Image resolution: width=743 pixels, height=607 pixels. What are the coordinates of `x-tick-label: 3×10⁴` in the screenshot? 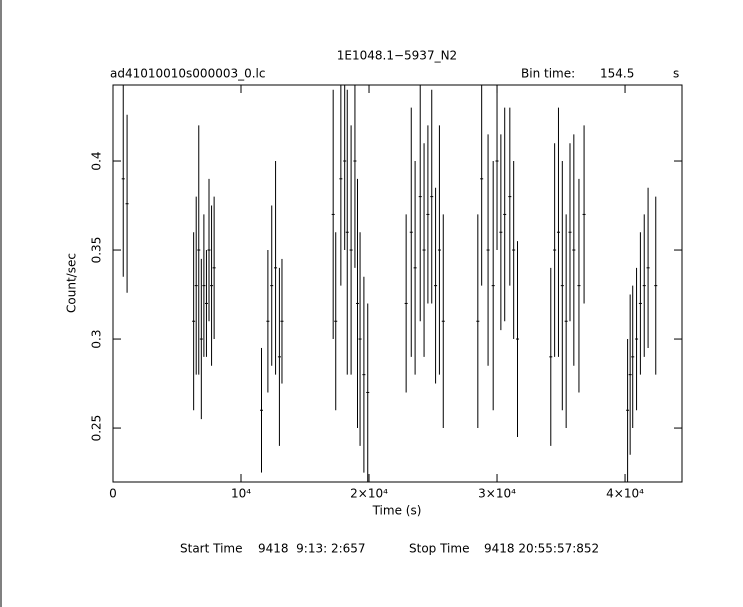 It's located at (497, 494).